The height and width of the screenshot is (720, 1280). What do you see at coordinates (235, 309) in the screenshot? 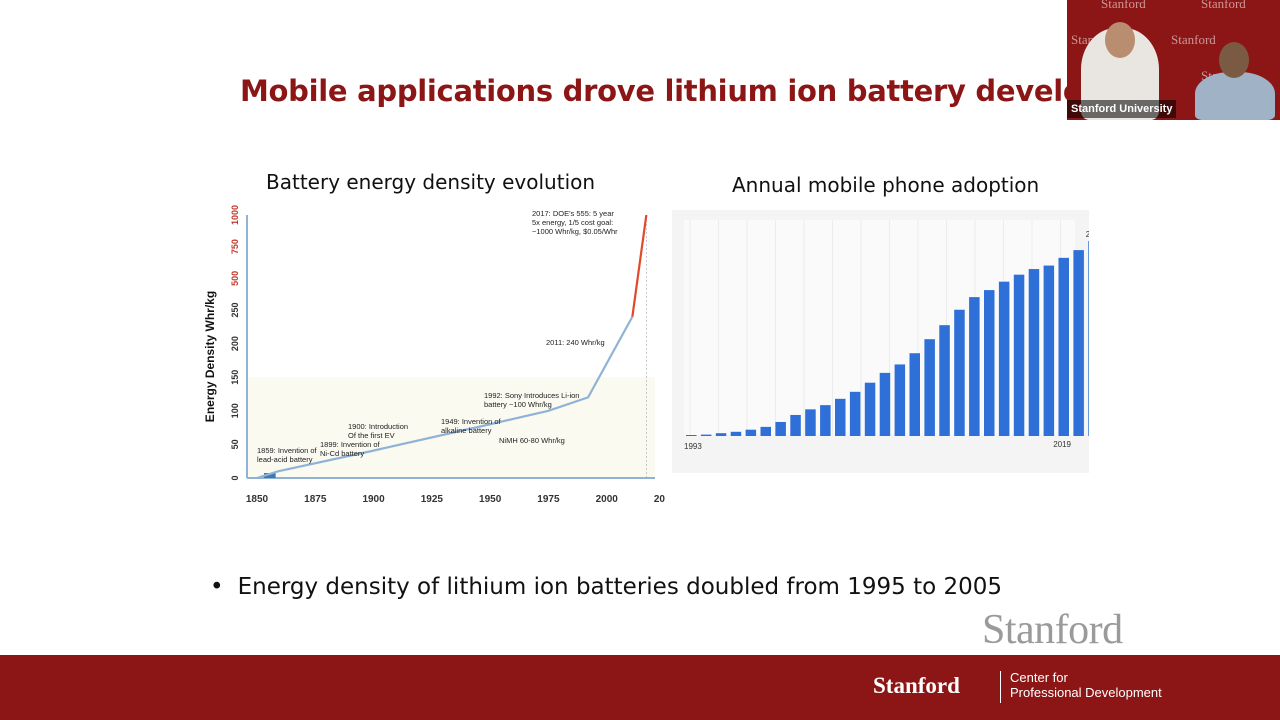
I see `y-tick-label: 250` at bounding box center [235, 309].